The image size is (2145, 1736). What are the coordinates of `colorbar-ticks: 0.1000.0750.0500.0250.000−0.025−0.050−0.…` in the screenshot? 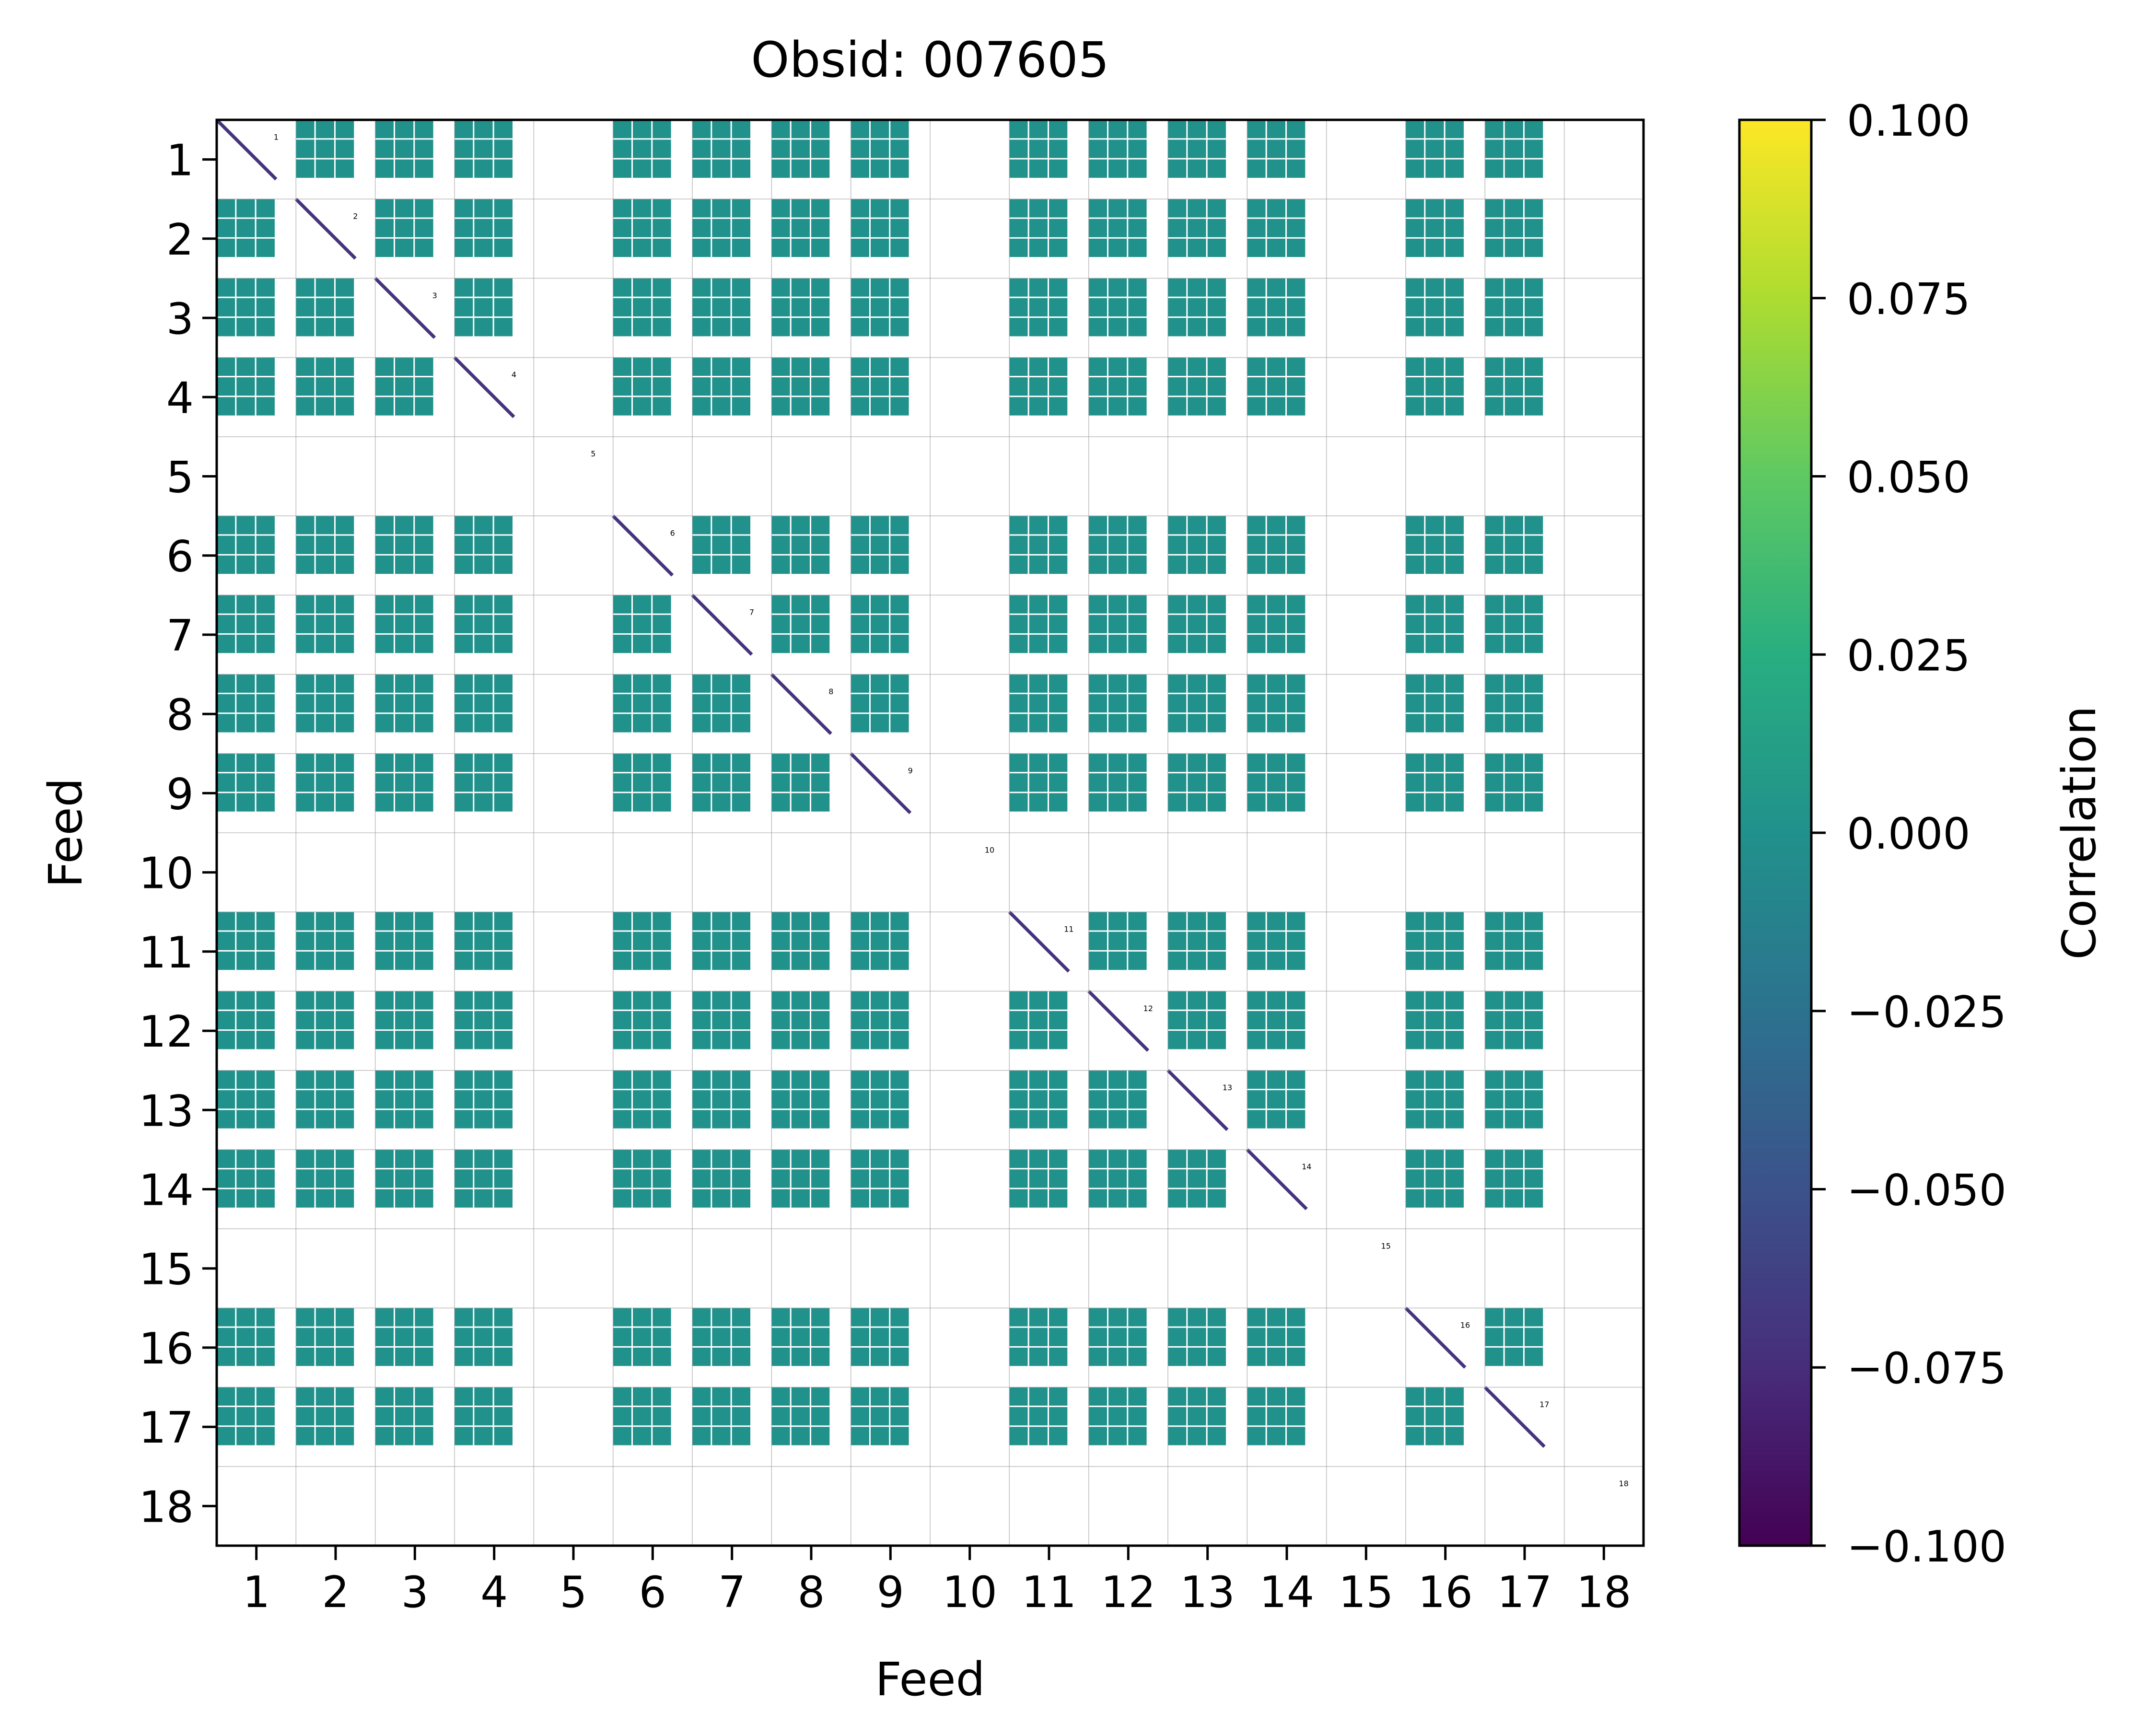 It's located at (1908, 834).